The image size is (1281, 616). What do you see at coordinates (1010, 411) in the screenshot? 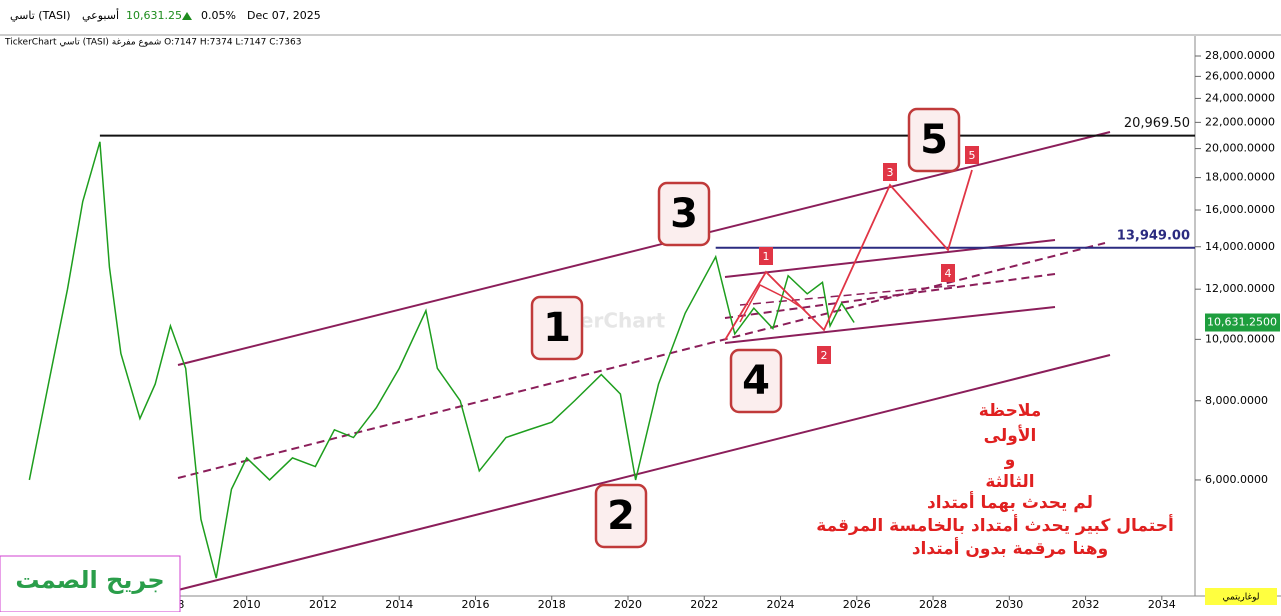
I see `note-line: ملاحظة` at bounding box center [1010, 411].